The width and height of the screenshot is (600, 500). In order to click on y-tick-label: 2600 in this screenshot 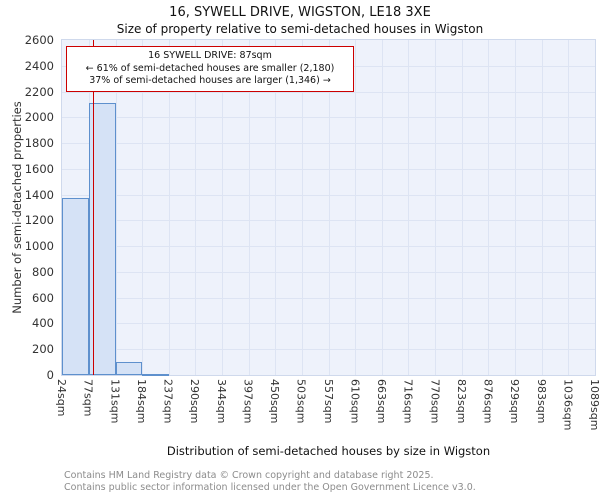, I will do `click(39, 40)`.